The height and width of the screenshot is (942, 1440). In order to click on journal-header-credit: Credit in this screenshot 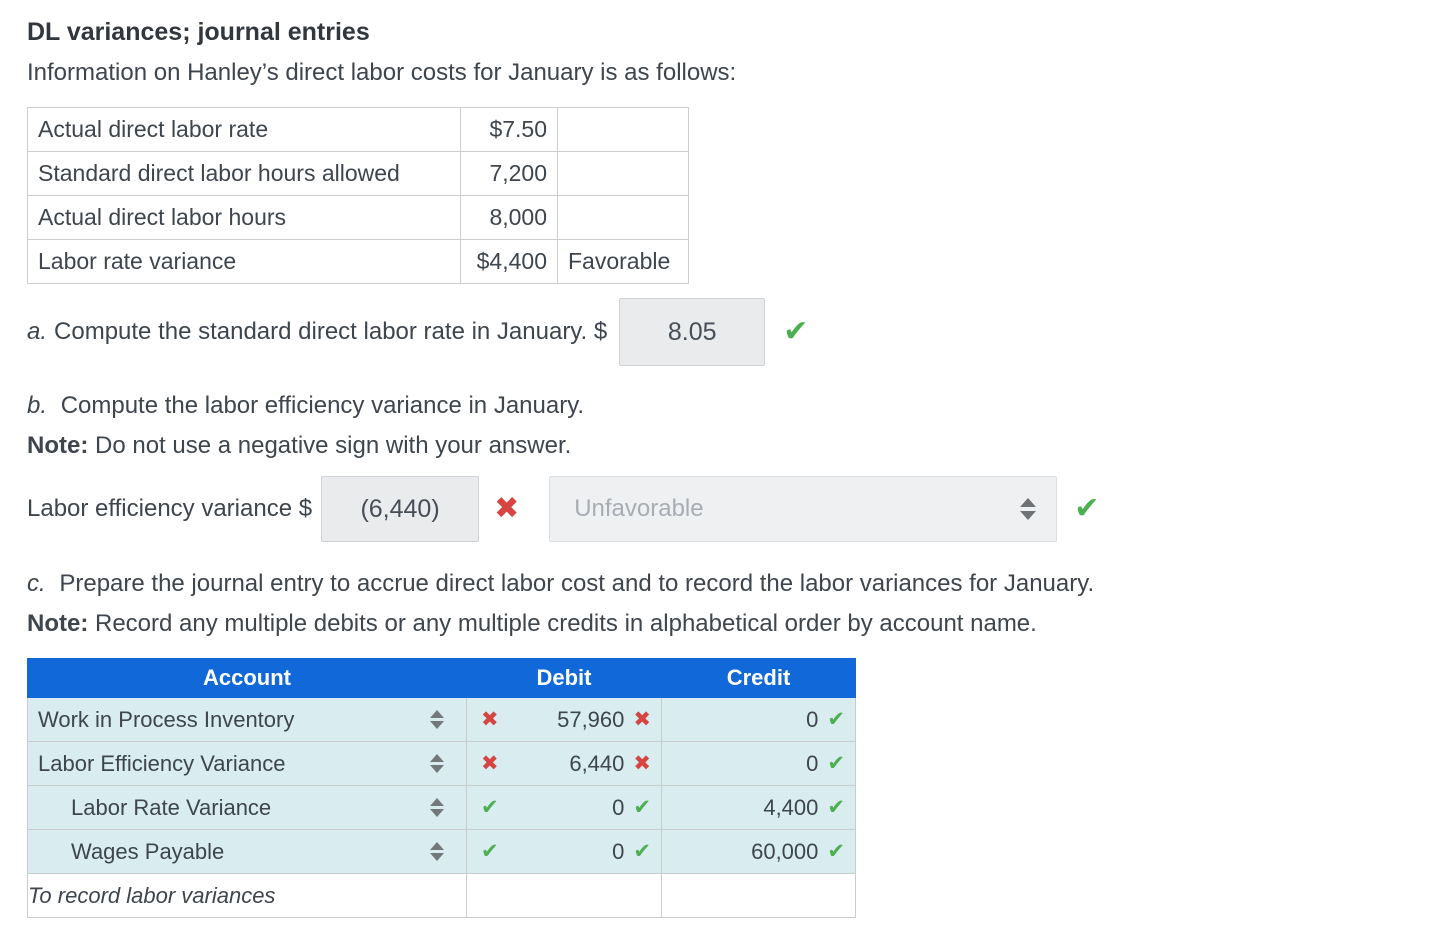, I will do `click(758, 678)`.